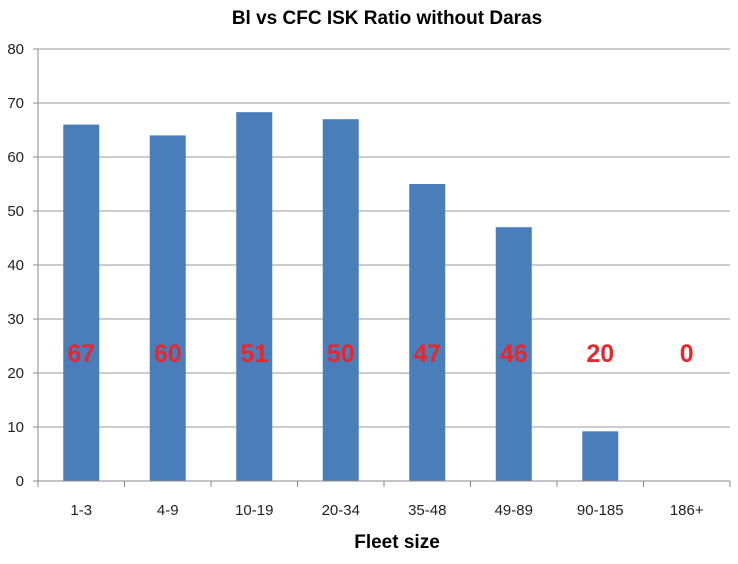 The width and height of the screenshot is (738, 564). What do you see at coordinates (15, 157) in the screenshot?
I see `y-tick-label: 60` at bounding box center [15, 157].